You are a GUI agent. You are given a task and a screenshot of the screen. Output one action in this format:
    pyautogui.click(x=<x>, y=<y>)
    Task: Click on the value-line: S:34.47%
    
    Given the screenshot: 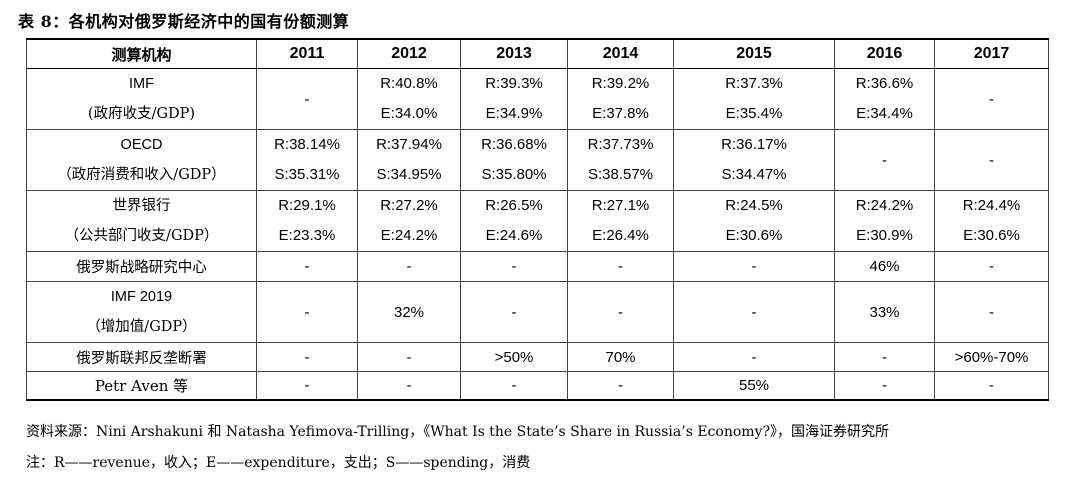 What is the action you would take?
    pyautogui.click(x=754, y=174)
    